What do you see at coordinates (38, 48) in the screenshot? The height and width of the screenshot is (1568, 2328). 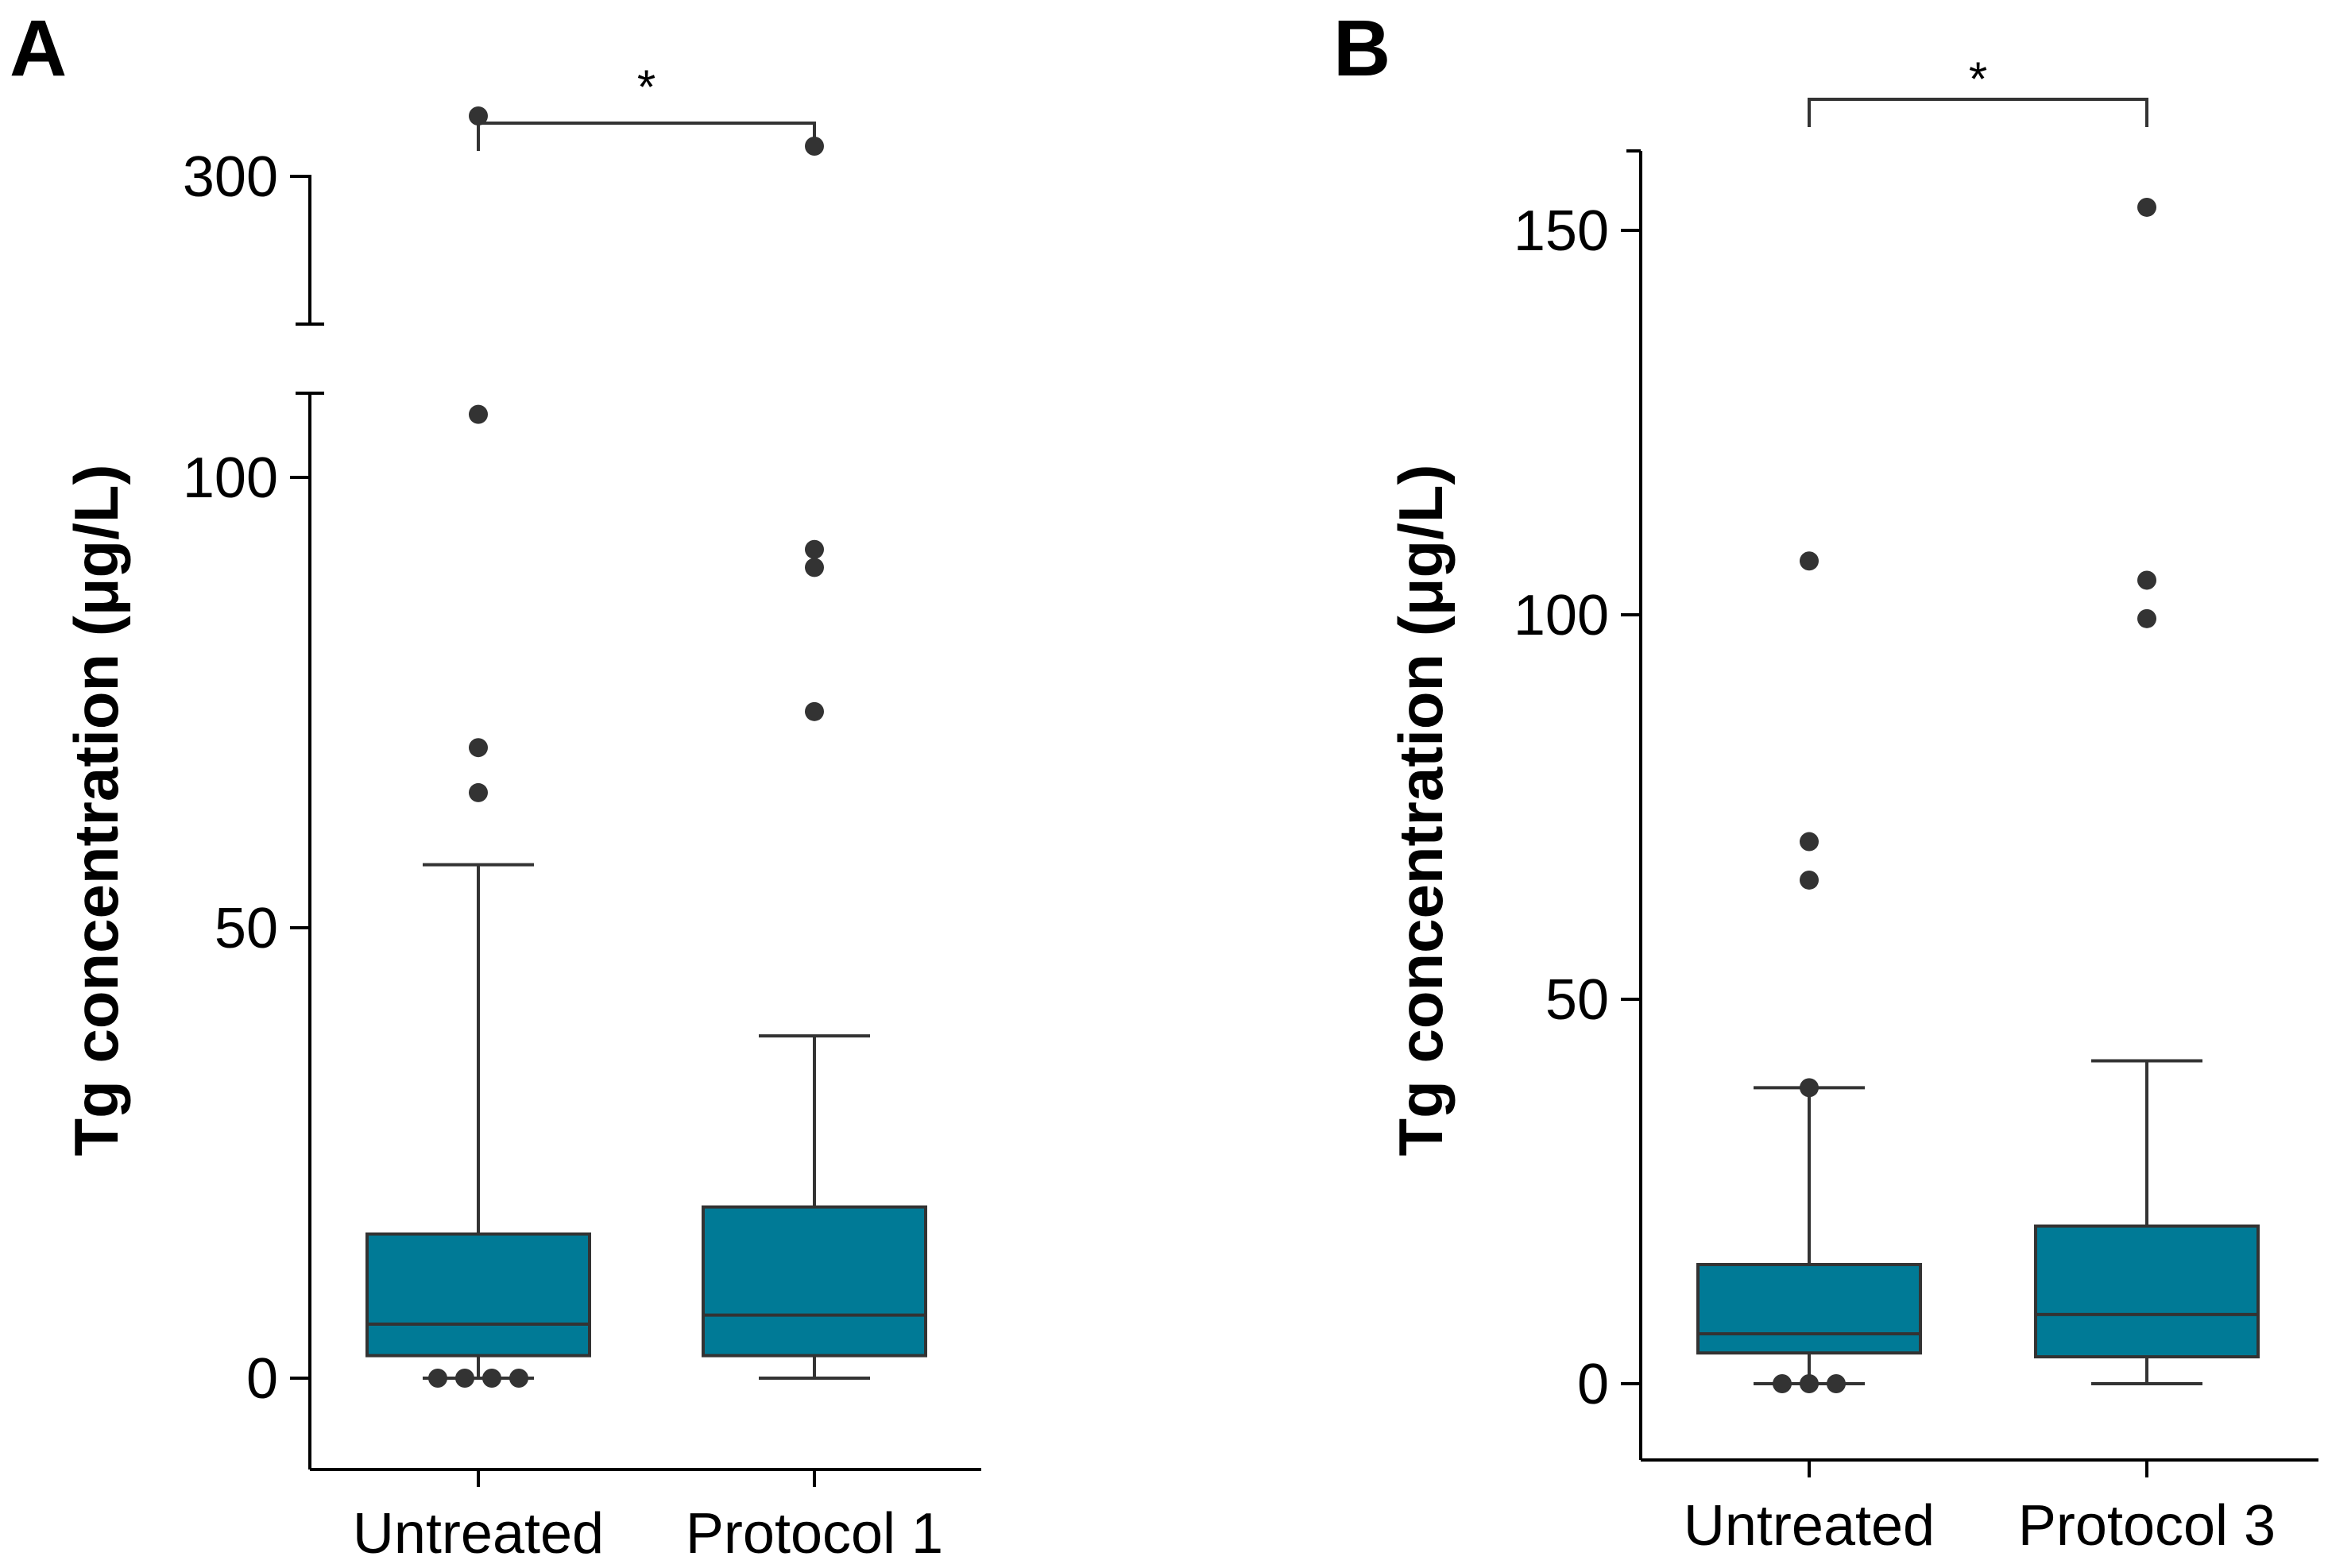 I see `panel-letter: A` at bounding box center [38, 48].